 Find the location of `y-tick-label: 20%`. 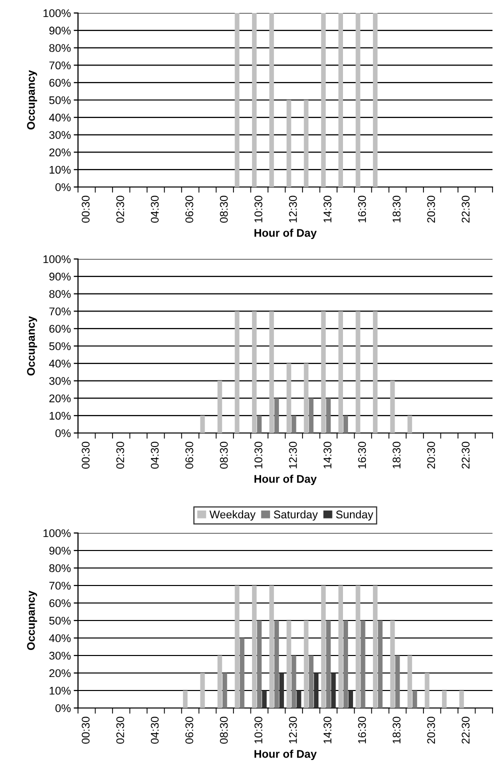

y-tick-label: 20% is located at coordinates (60, 398).